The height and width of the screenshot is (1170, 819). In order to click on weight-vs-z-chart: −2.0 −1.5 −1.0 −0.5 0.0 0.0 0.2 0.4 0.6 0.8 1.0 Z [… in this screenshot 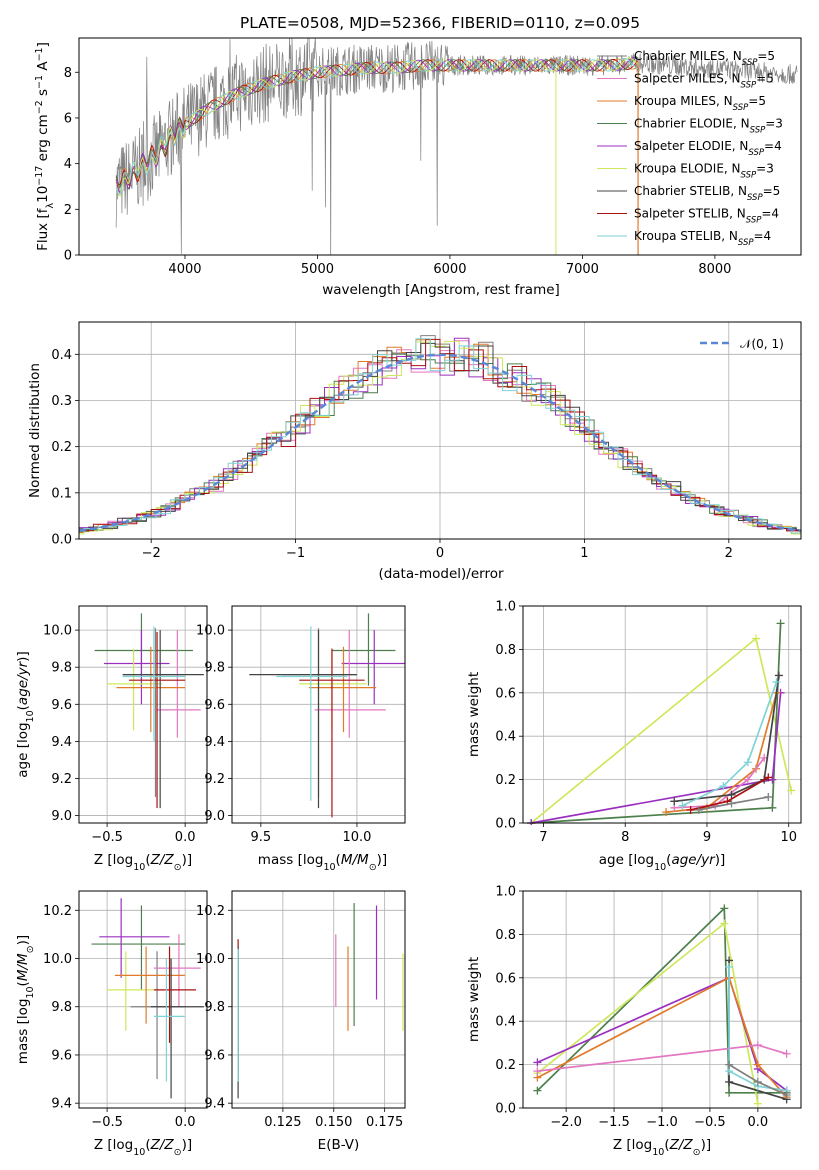, I will do `click(634, 1021)`.